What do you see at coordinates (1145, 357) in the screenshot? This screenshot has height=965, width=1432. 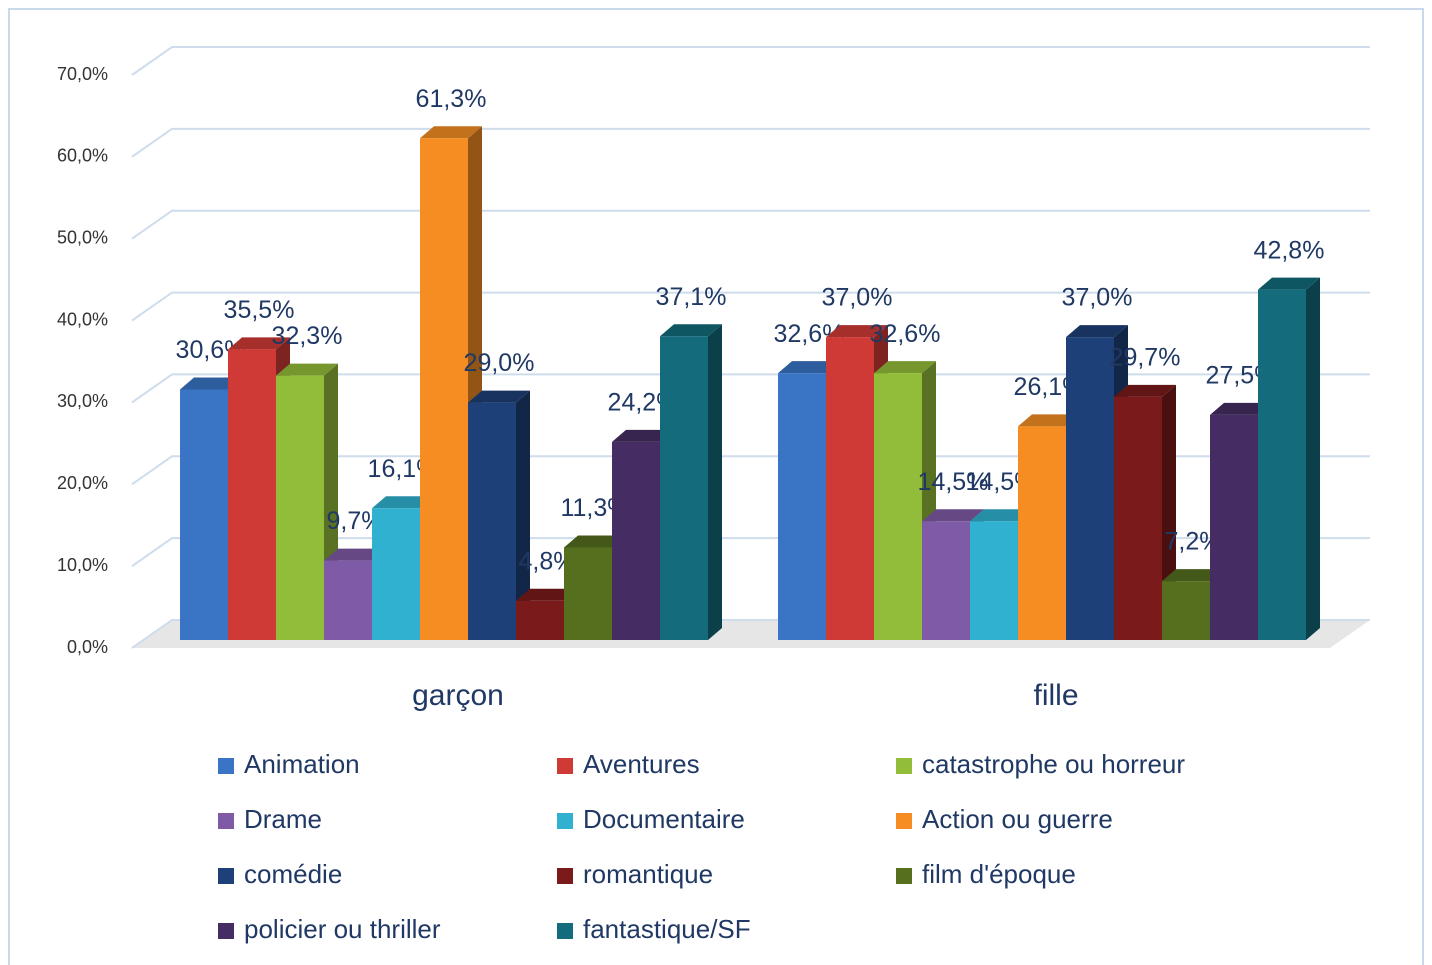 I see `value-label: 29,7%` at bounding box center [1145, 357].